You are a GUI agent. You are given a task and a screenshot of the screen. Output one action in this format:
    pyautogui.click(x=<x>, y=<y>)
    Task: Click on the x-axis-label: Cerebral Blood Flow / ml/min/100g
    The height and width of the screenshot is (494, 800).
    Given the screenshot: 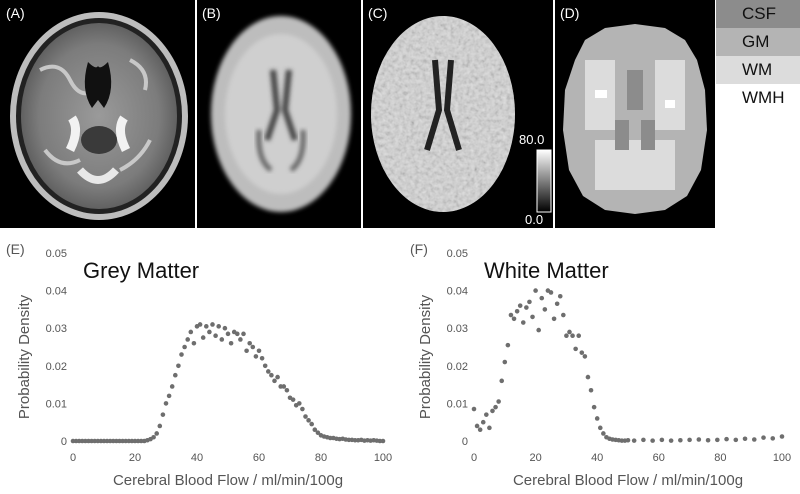 What is the action you would take?
    pyautogui.click(x=228, y=480)
    